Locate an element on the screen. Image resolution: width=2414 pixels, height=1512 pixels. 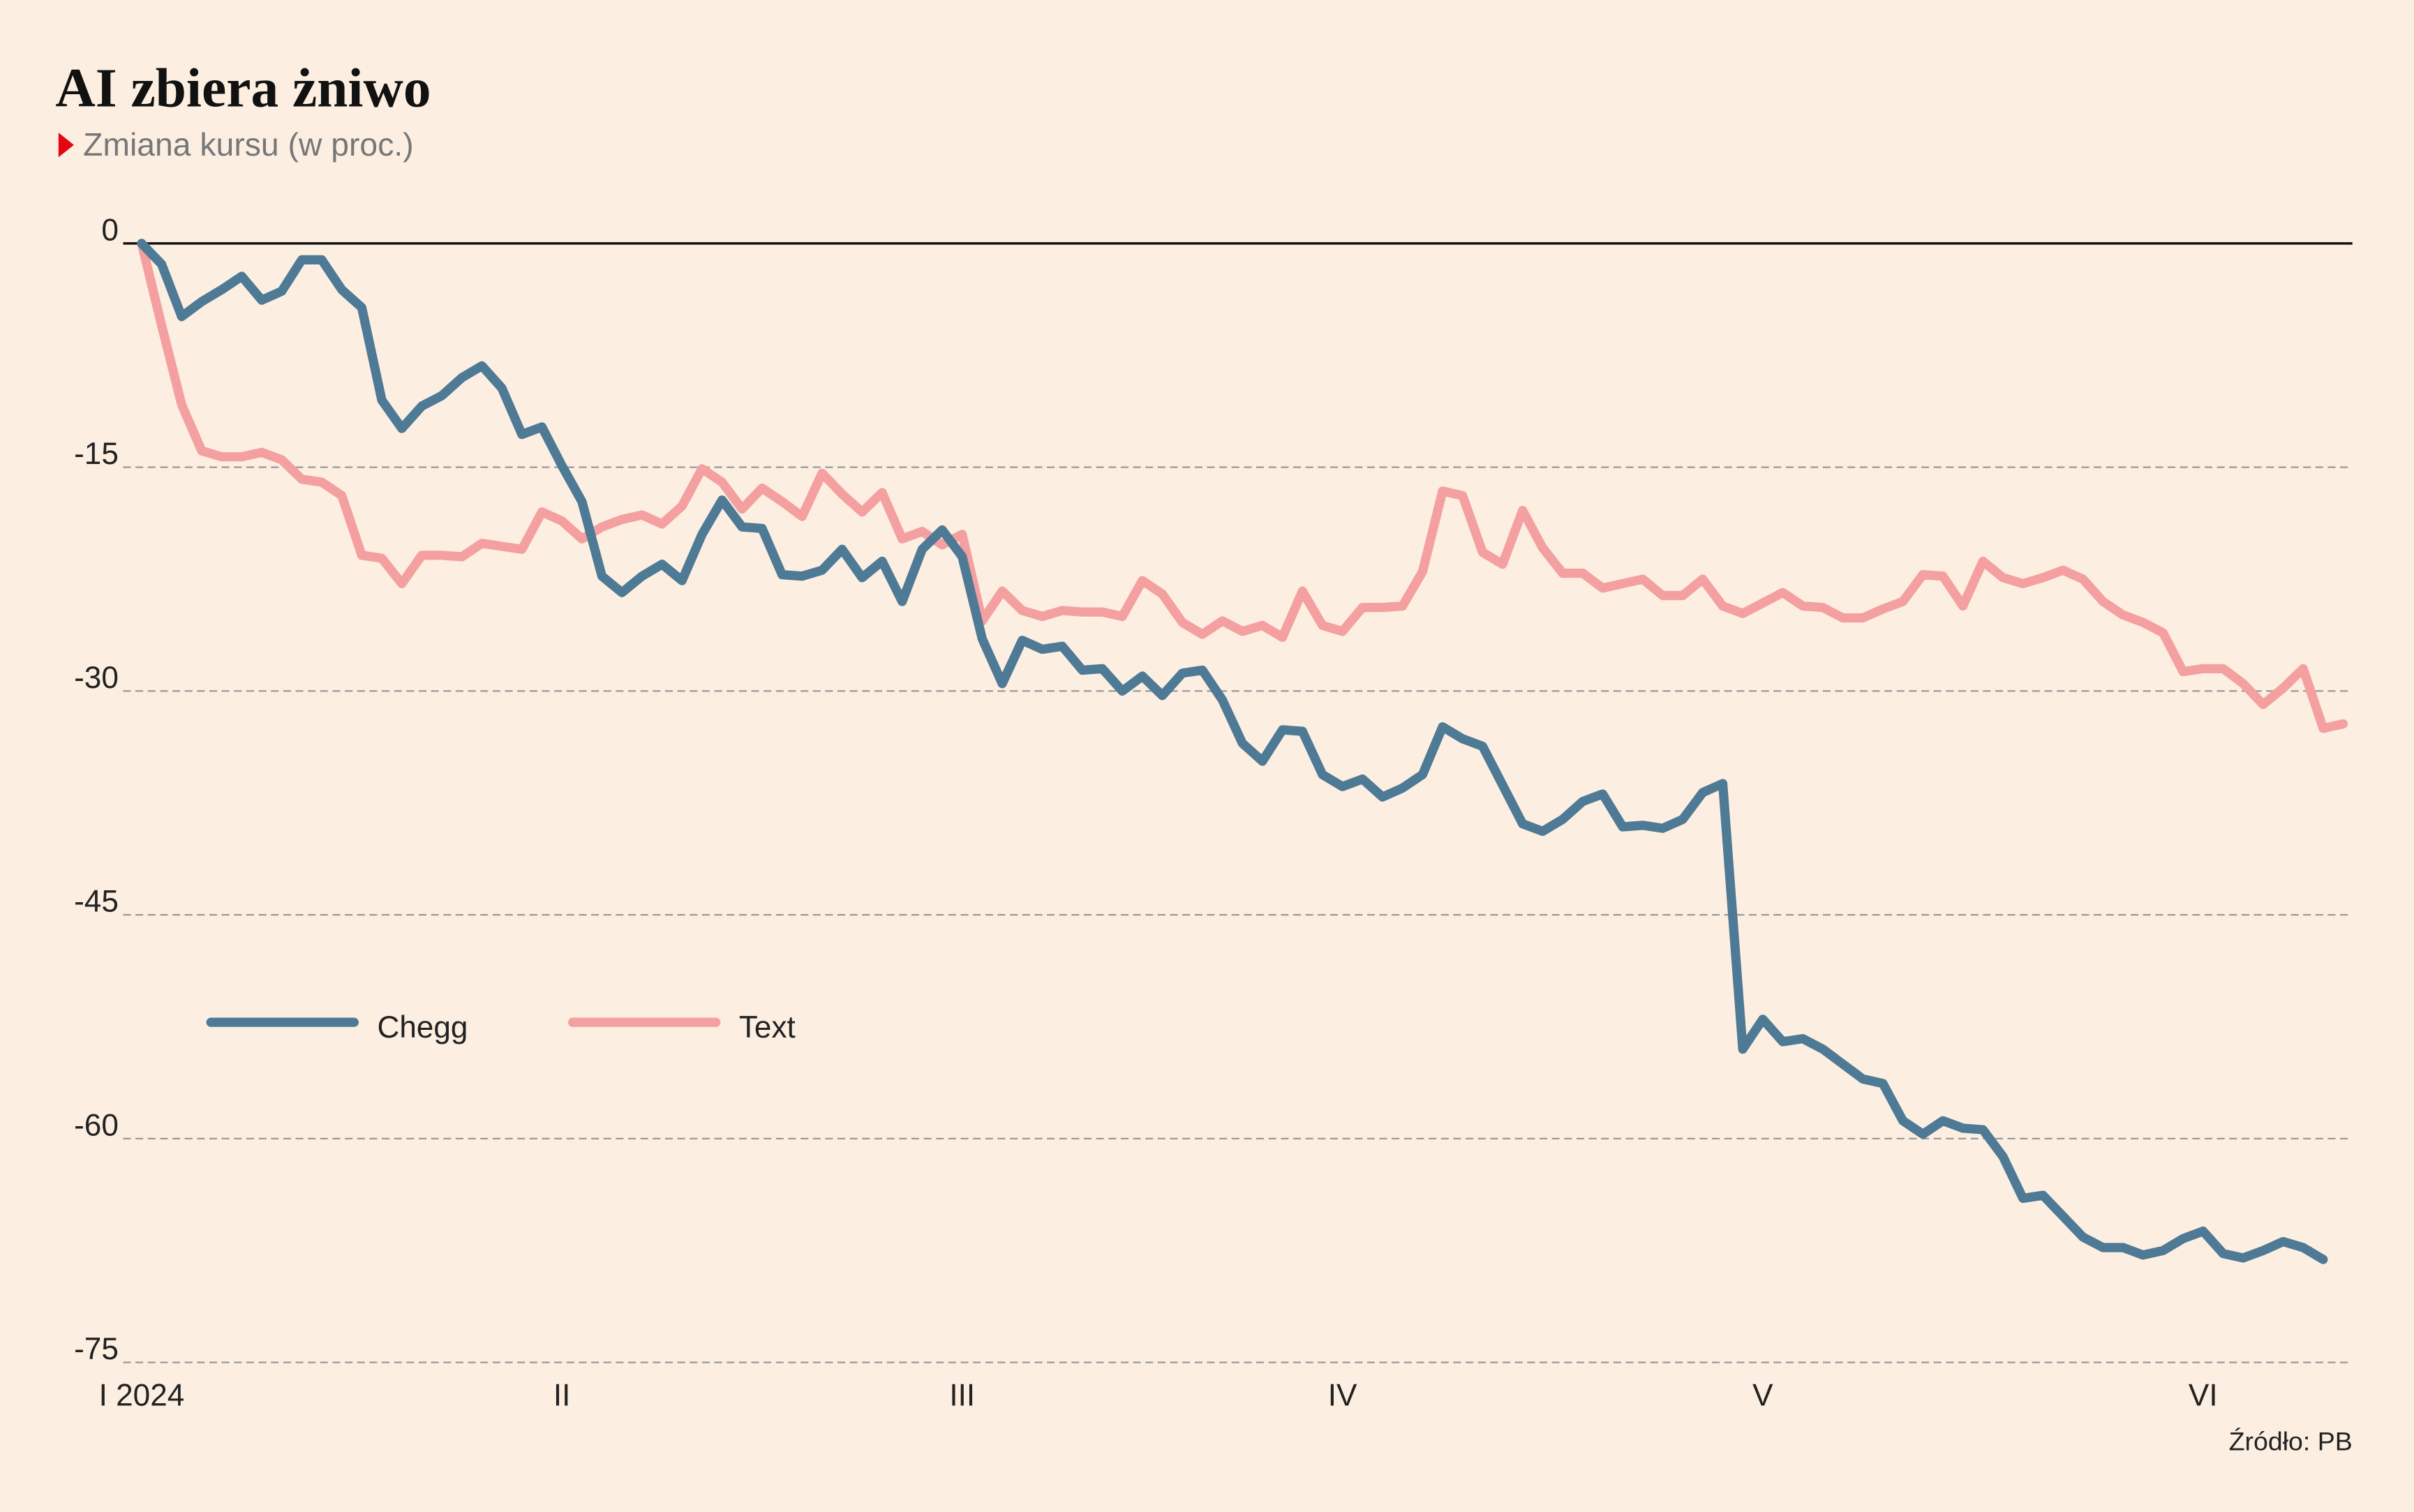
y-tick-label: -60 is located at coordinates (96, 1125).